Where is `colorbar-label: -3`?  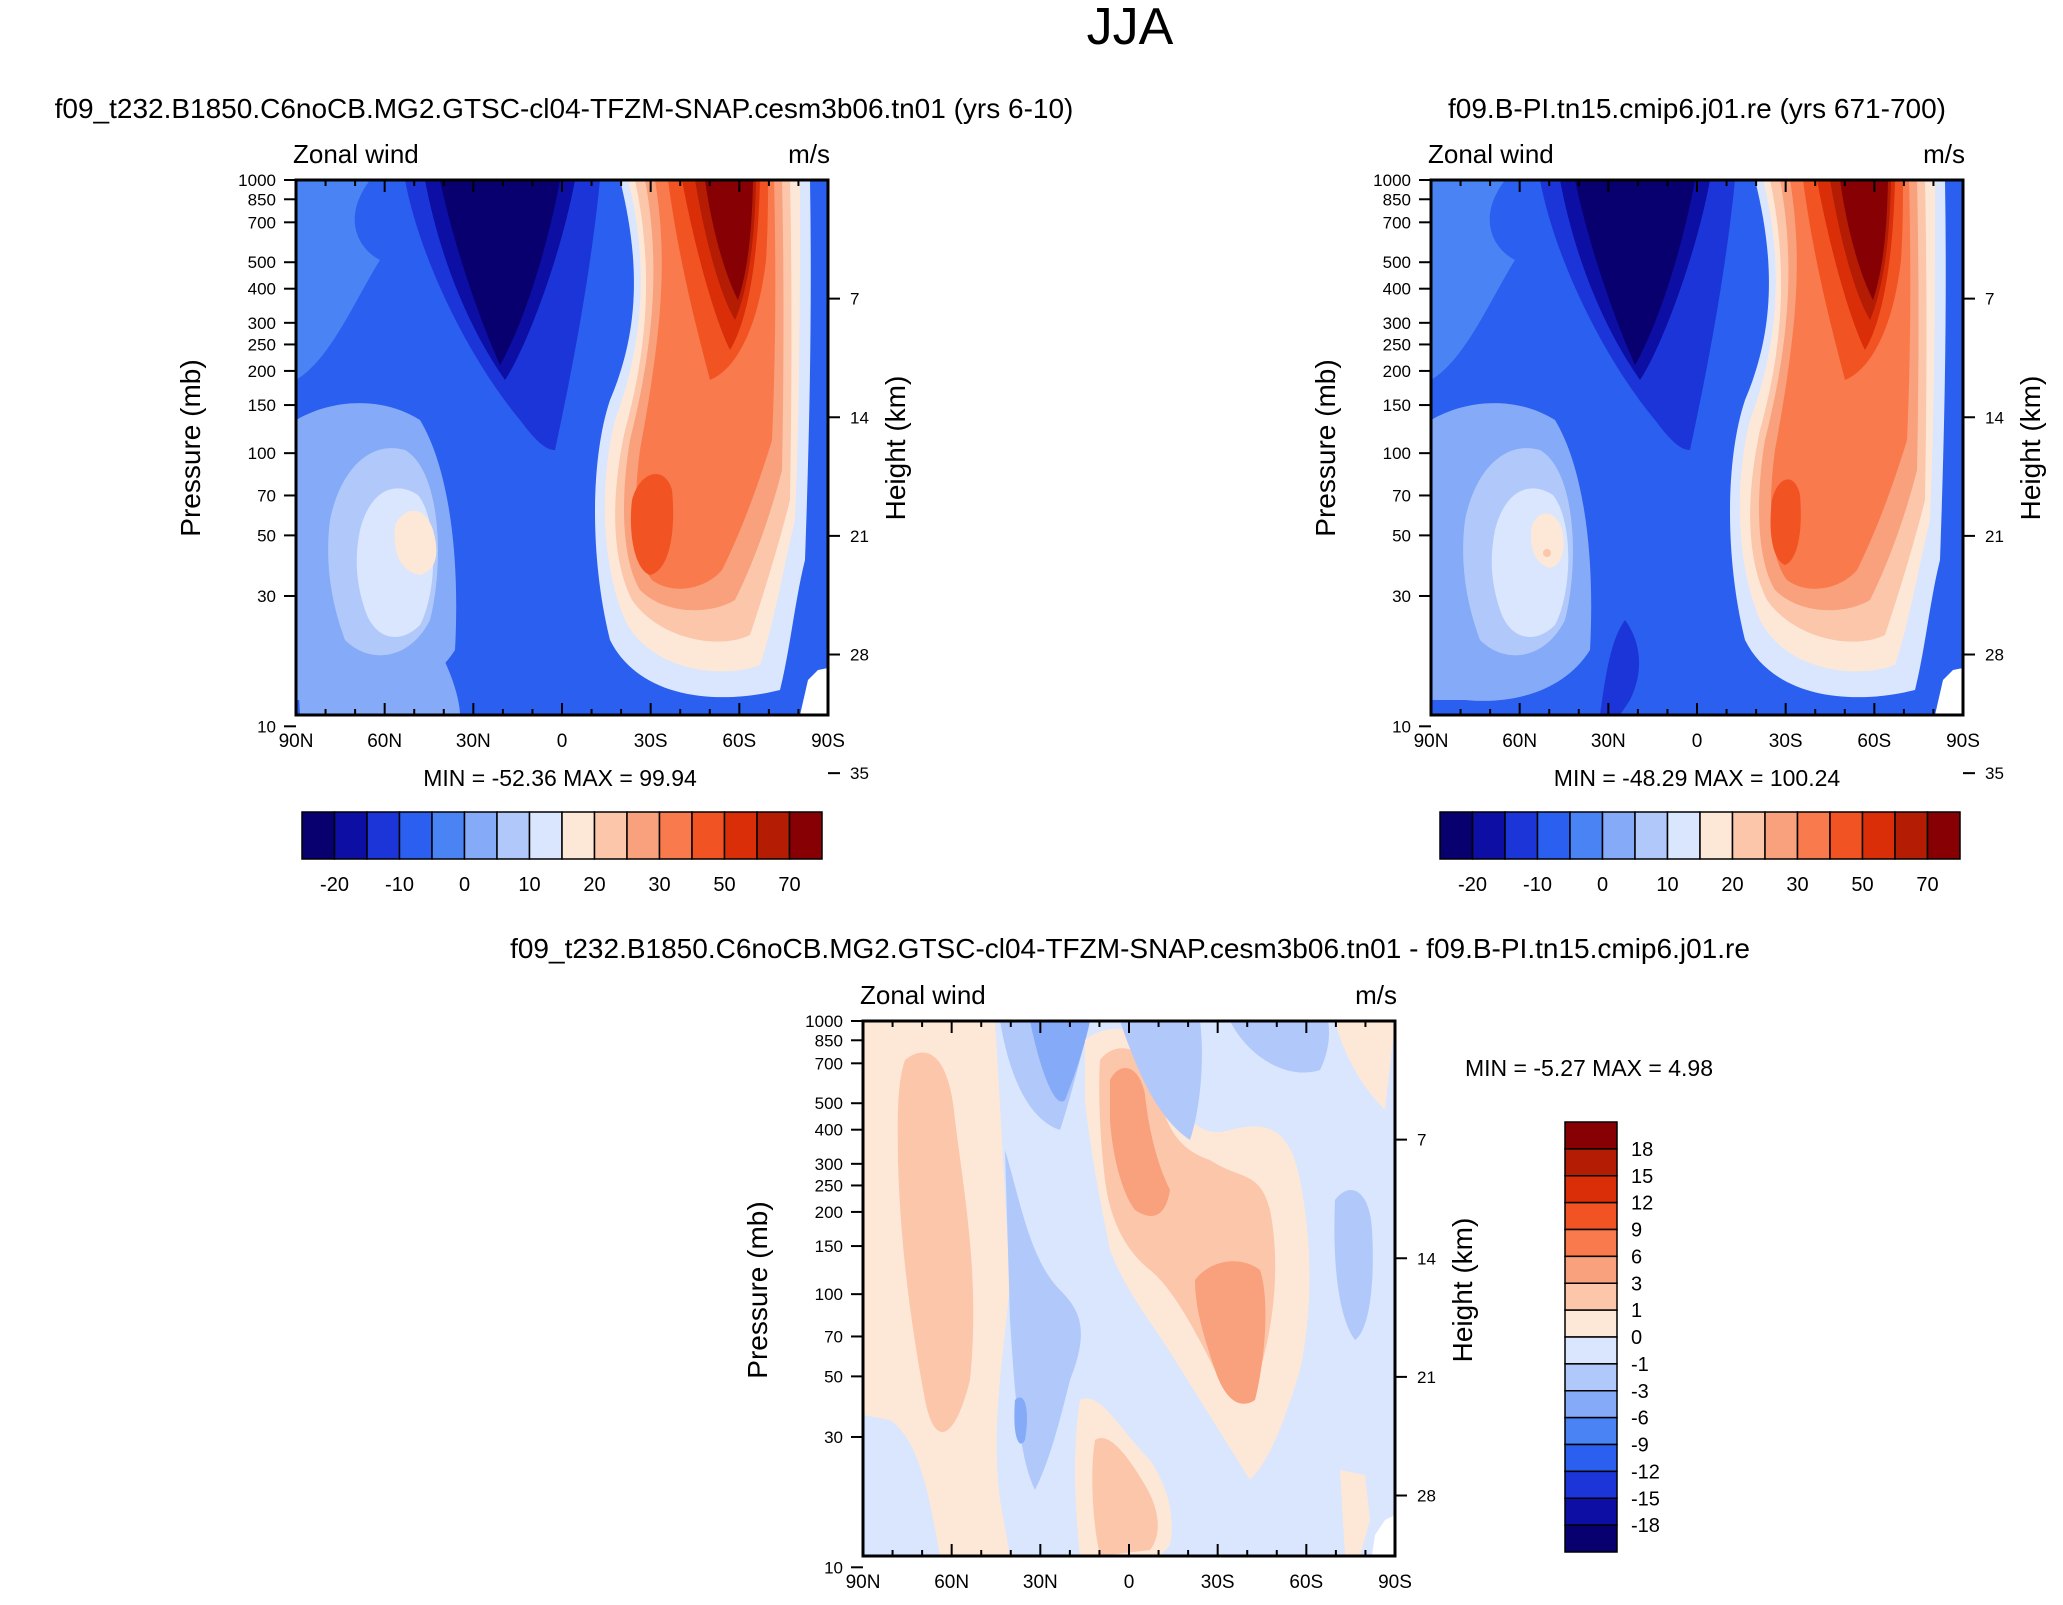
colorbar-label: -3 is located at coordinates (1640, 1392).